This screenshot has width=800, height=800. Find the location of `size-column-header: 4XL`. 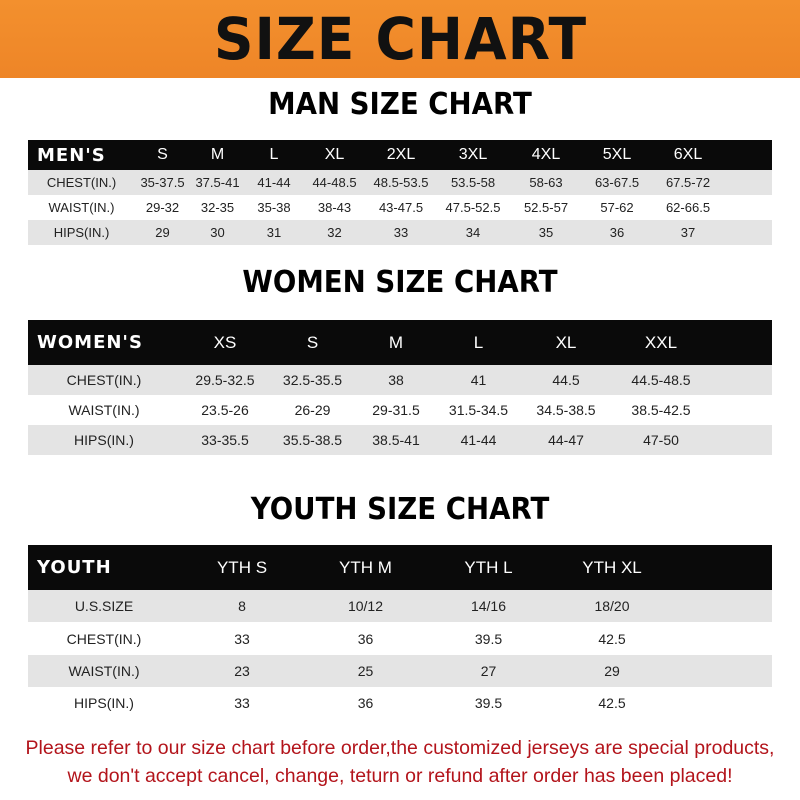

size-column-header: 4XL is located at coordinates (546, 154).